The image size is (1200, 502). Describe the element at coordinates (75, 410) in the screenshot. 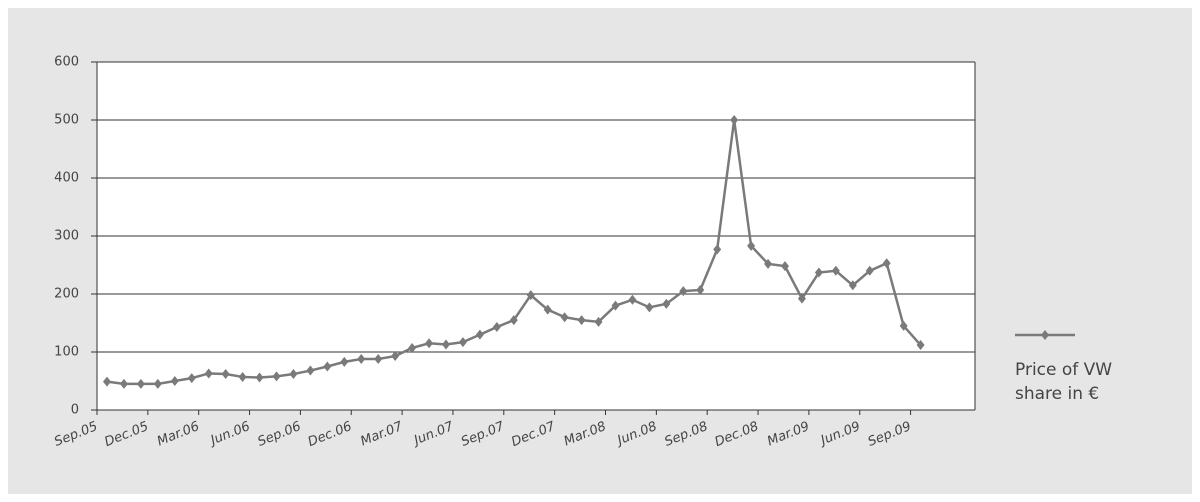

I see `y-tick-label: 0` at that location.